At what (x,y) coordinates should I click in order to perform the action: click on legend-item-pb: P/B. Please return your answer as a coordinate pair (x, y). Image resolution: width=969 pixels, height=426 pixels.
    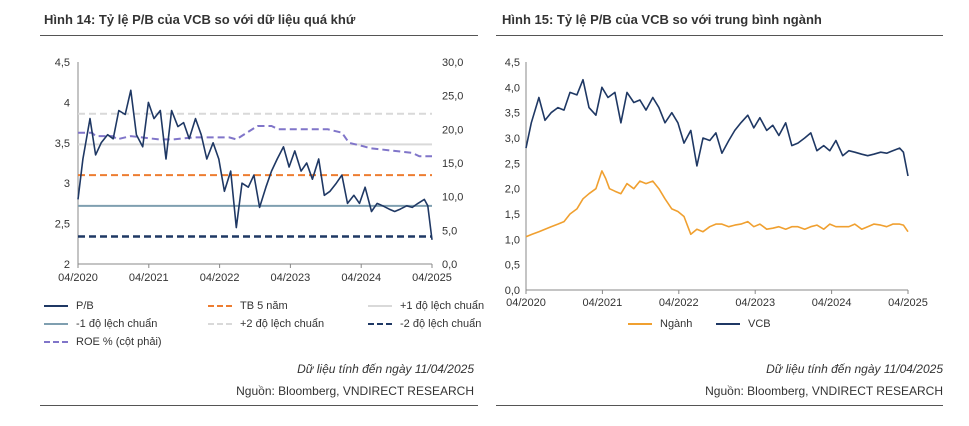
    Looking at the image, I should click on (69, 306).